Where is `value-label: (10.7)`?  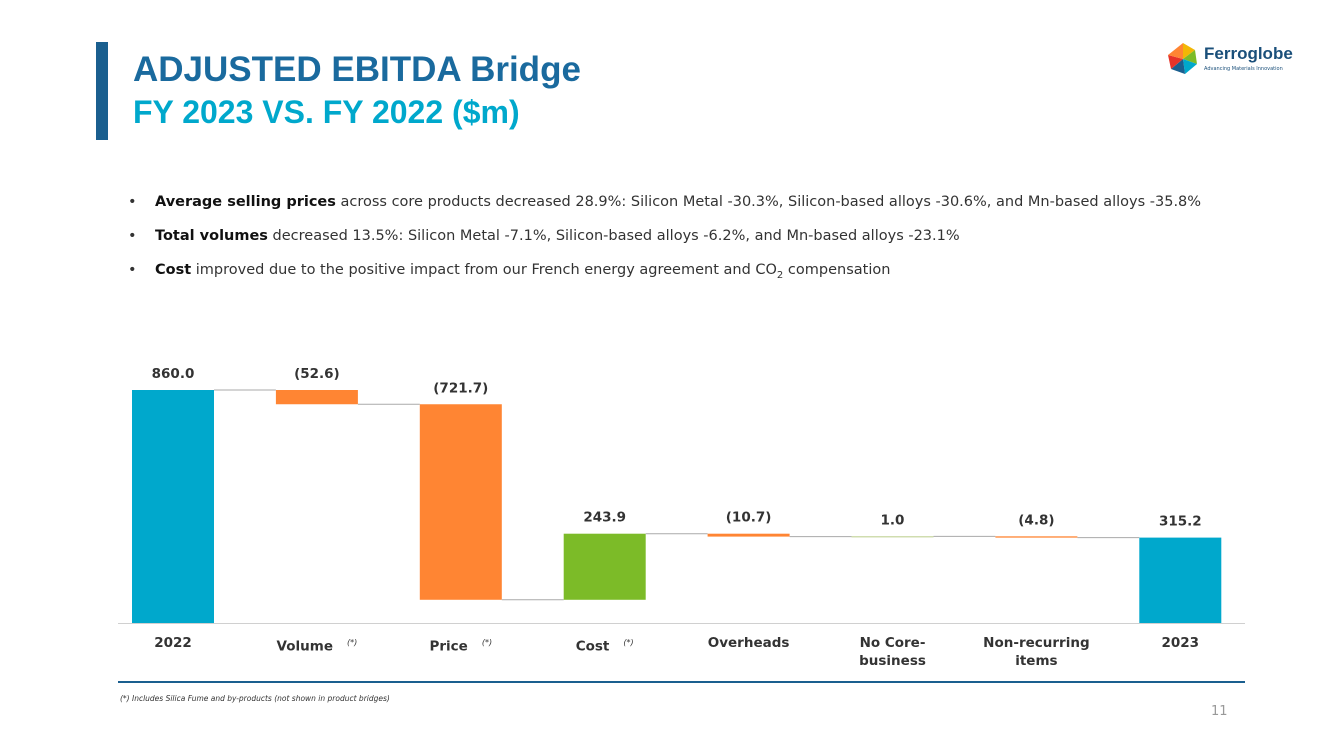
value-label: (10.7) is located at coordinates (749, 518).